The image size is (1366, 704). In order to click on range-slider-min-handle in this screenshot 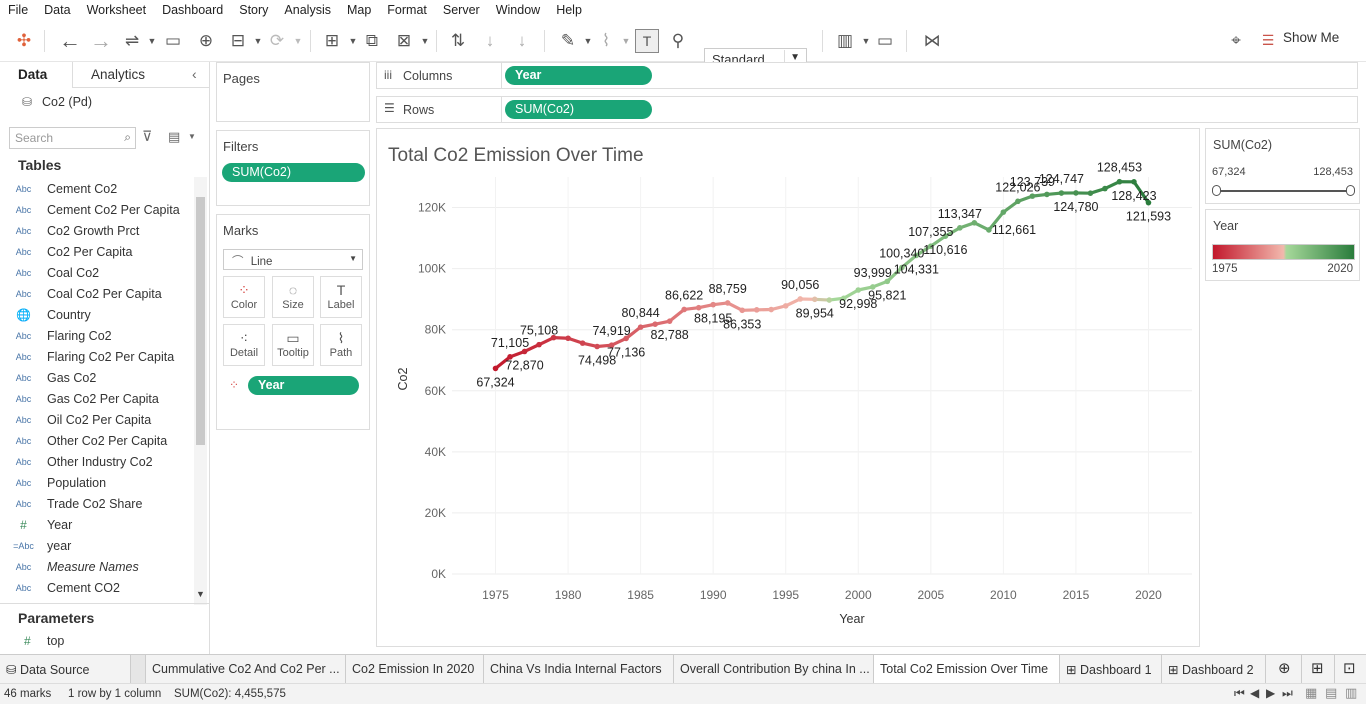, I will do `click(1216, 190)`.